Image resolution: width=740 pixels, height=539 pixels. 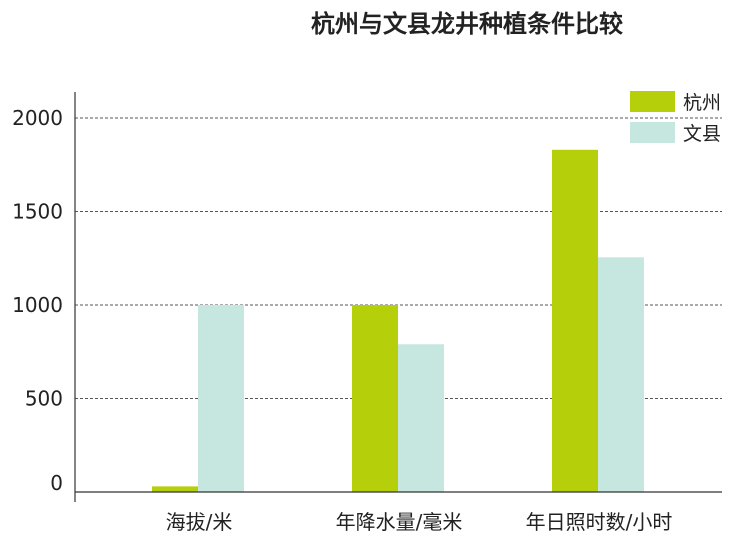 I want to click on legend-label: 文县, so click(x=702, y=134).